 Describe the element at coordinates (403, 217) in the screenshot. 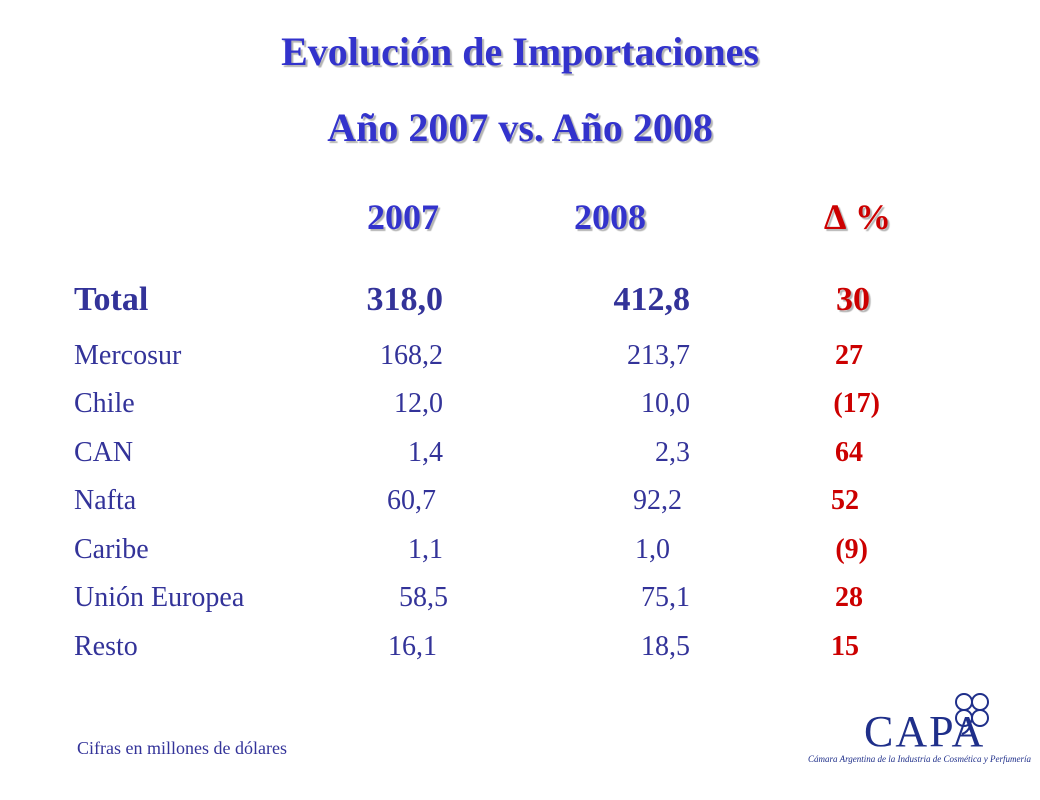

I see `column-header-2007: 2007` at that location.